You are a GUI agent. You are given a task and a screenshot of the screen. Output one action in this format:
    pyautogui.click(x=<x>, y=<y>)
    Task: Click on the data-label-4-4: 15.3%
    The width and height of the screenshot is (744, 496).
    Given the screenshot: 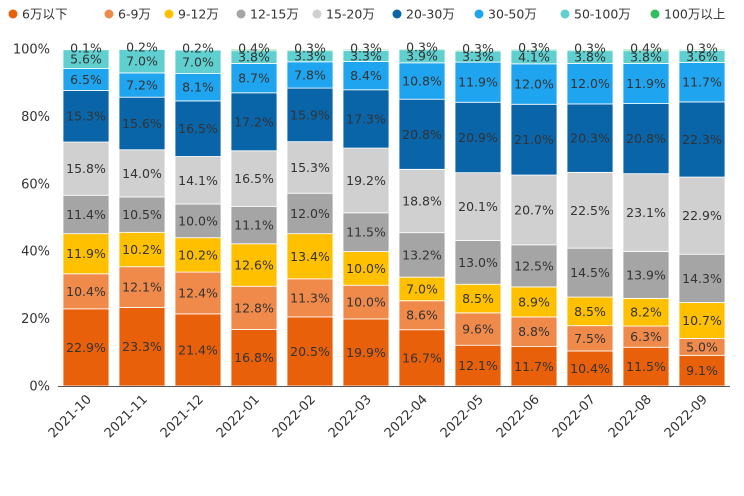 What is the action you would take?
    pyautogui.click(x=310, y=167)
    